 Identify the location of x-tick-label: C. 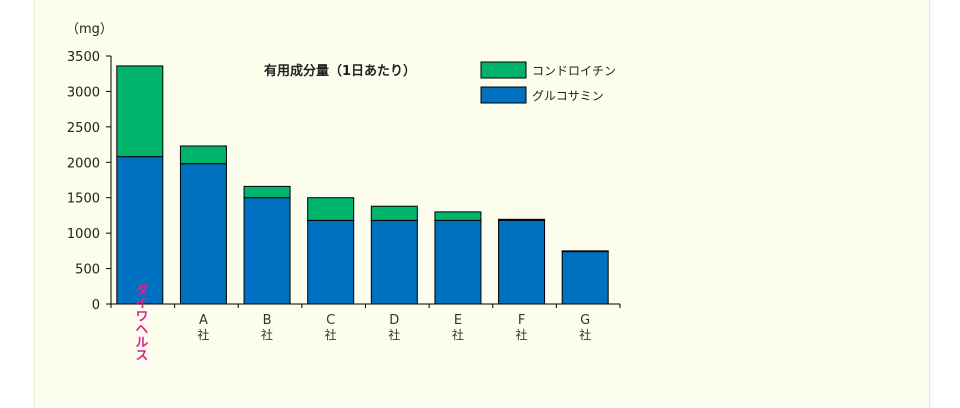
(330, 320).